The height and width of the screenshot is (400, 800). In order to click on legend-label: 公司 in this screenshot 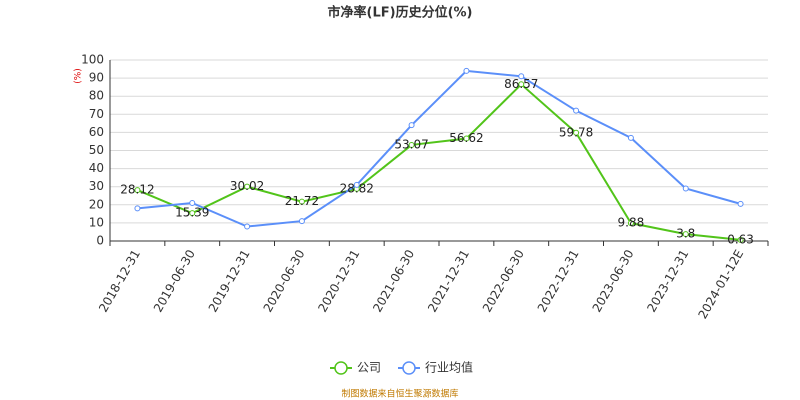, I will do `click(369, 368)`.